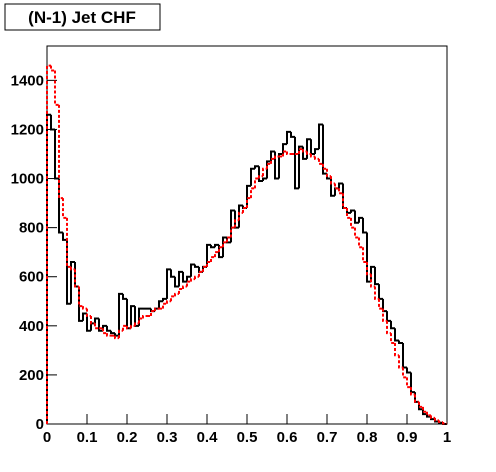 This screenshot has width=496, height=472. Describe the element at coordinates (247, 437) in the screenshot. I see `x-tick-label: 0.5` at that location.